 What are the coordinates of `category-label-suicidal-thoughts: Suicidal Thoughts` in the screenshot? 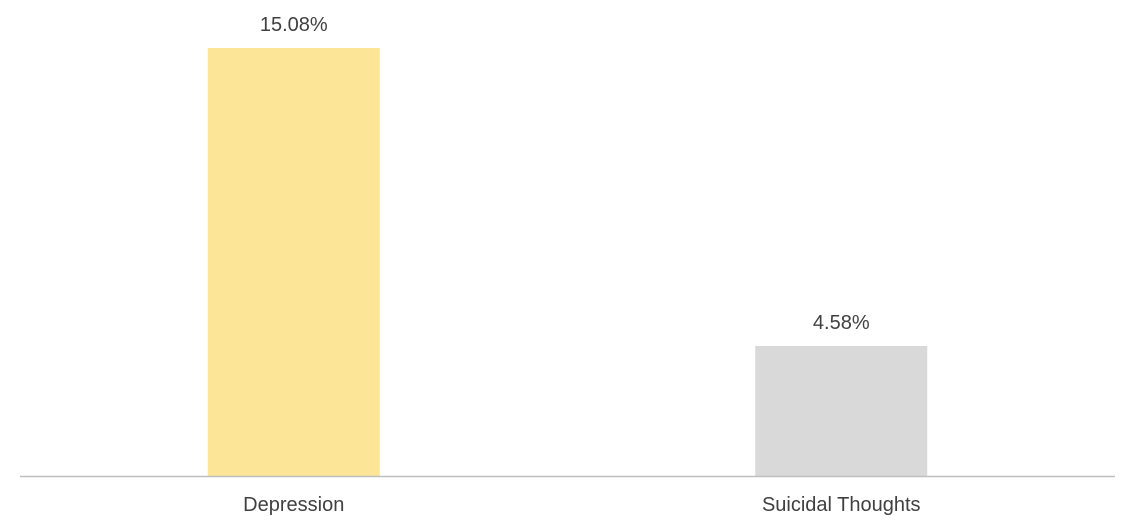 It's located at (841, 505).